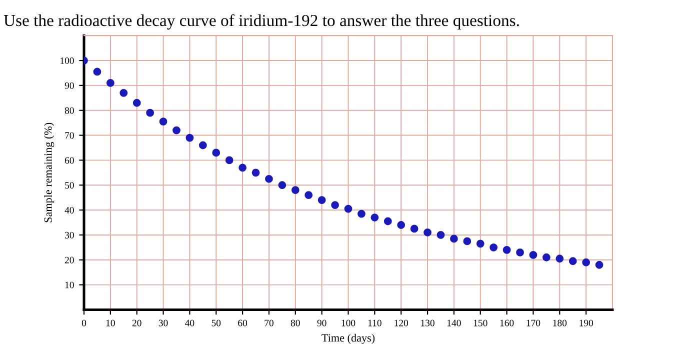  I want to click on y-tick-label: 90, so click(69, 85).